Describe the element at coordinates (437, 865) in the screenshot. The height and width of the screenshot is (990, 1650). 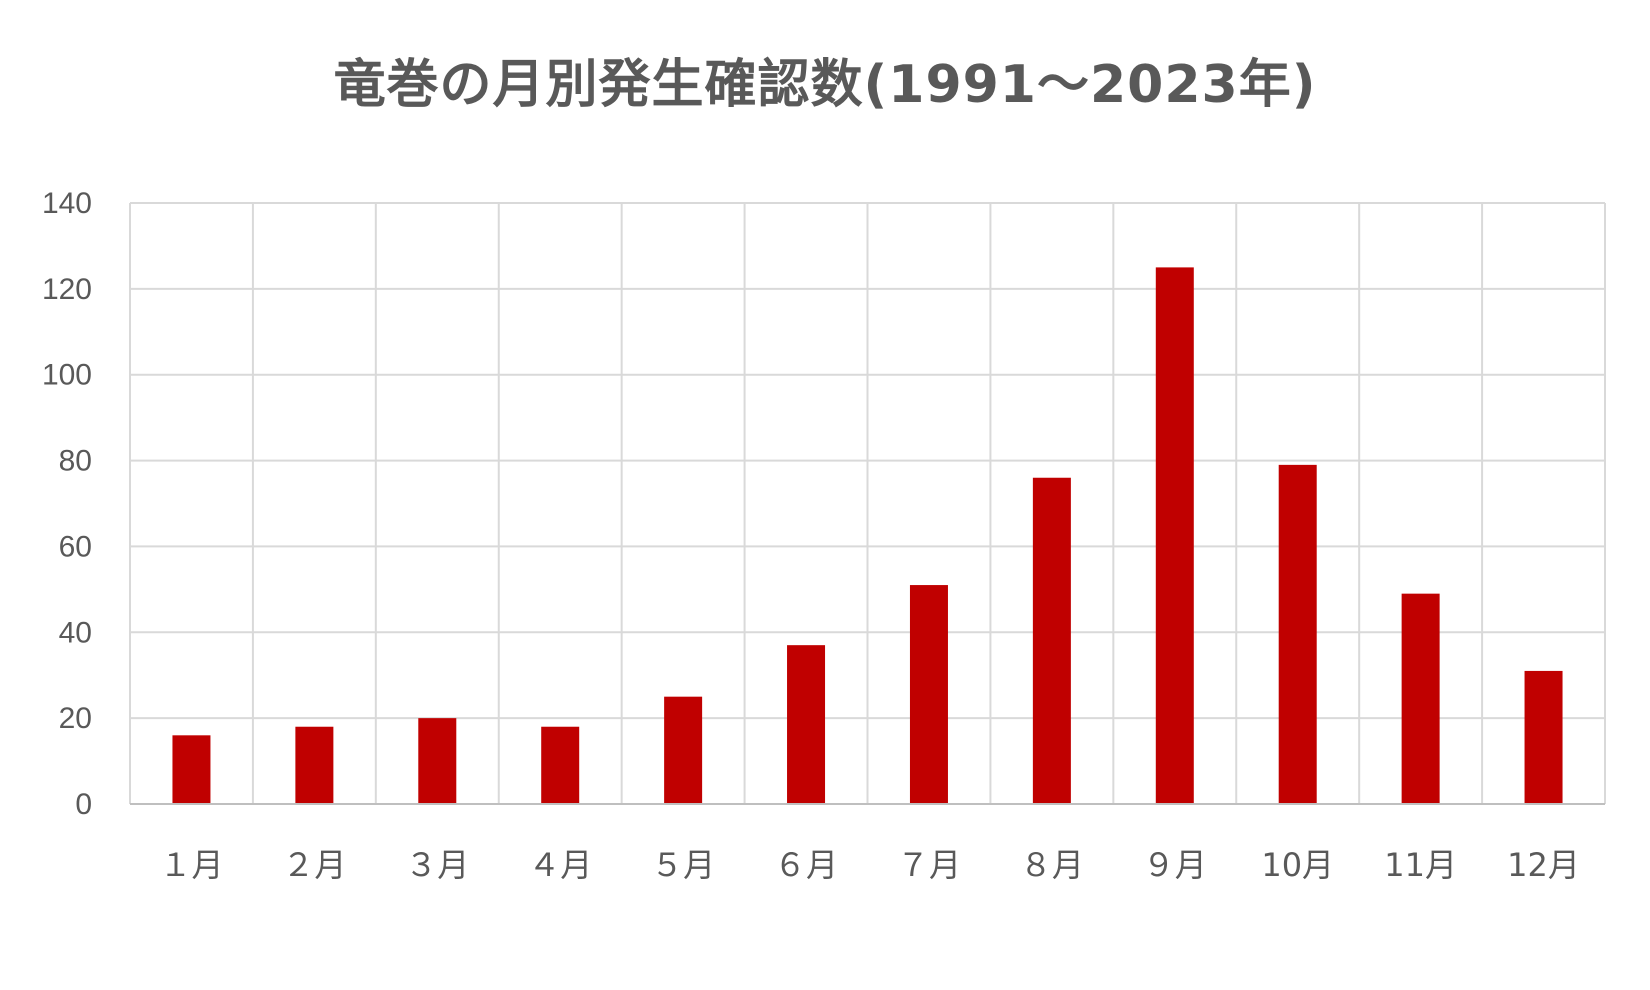
I see `x-tick-label: ３月` at that location.